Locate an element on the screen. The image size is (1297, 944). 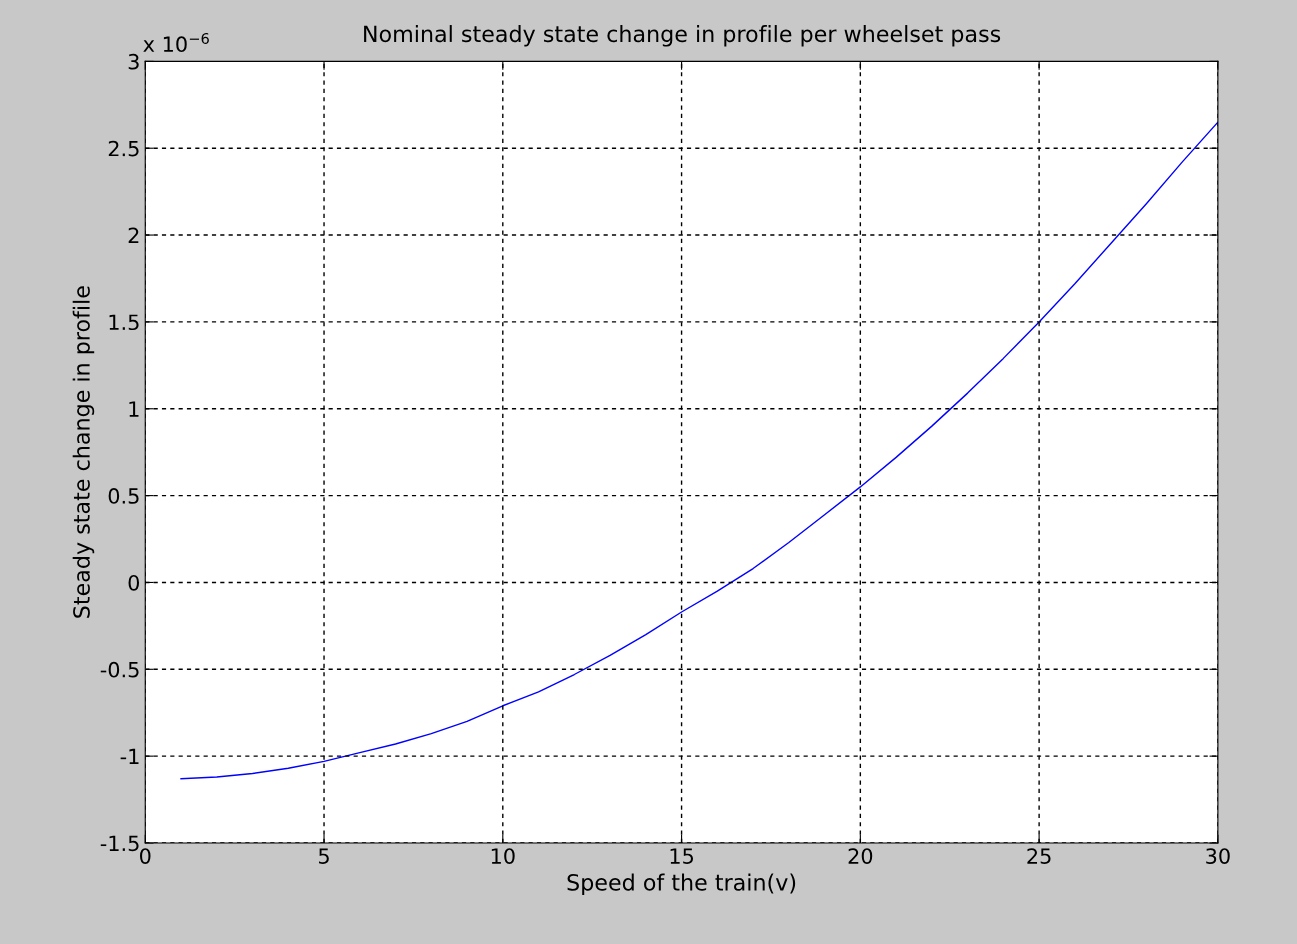
x-axis-title: Speed of the train(v) is located at coordinates (681, 884).